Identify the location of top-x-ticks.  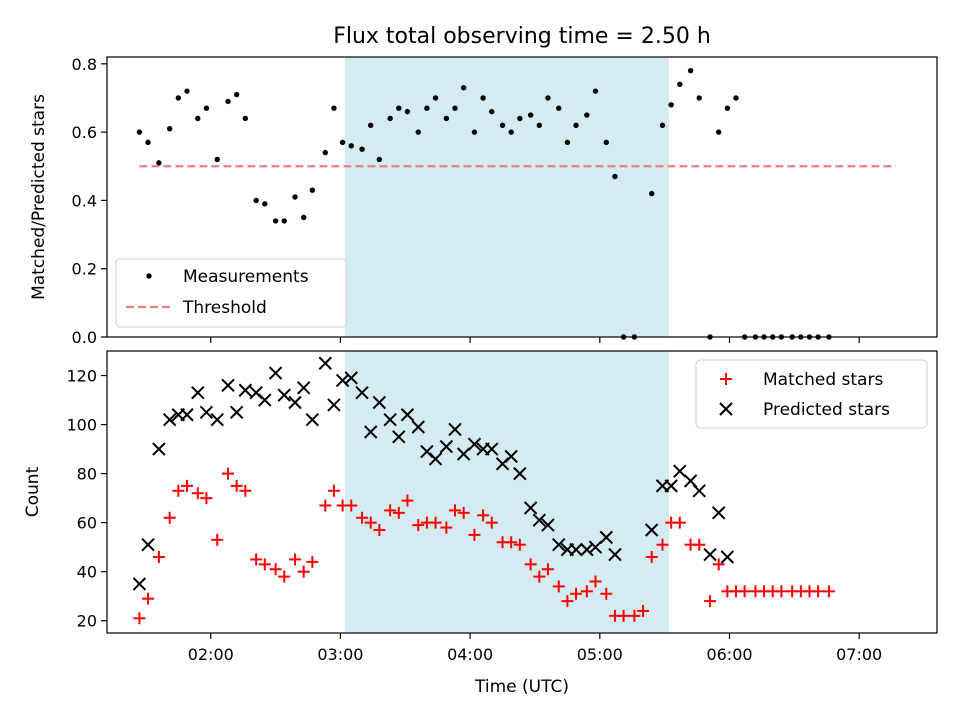
(535, 340).